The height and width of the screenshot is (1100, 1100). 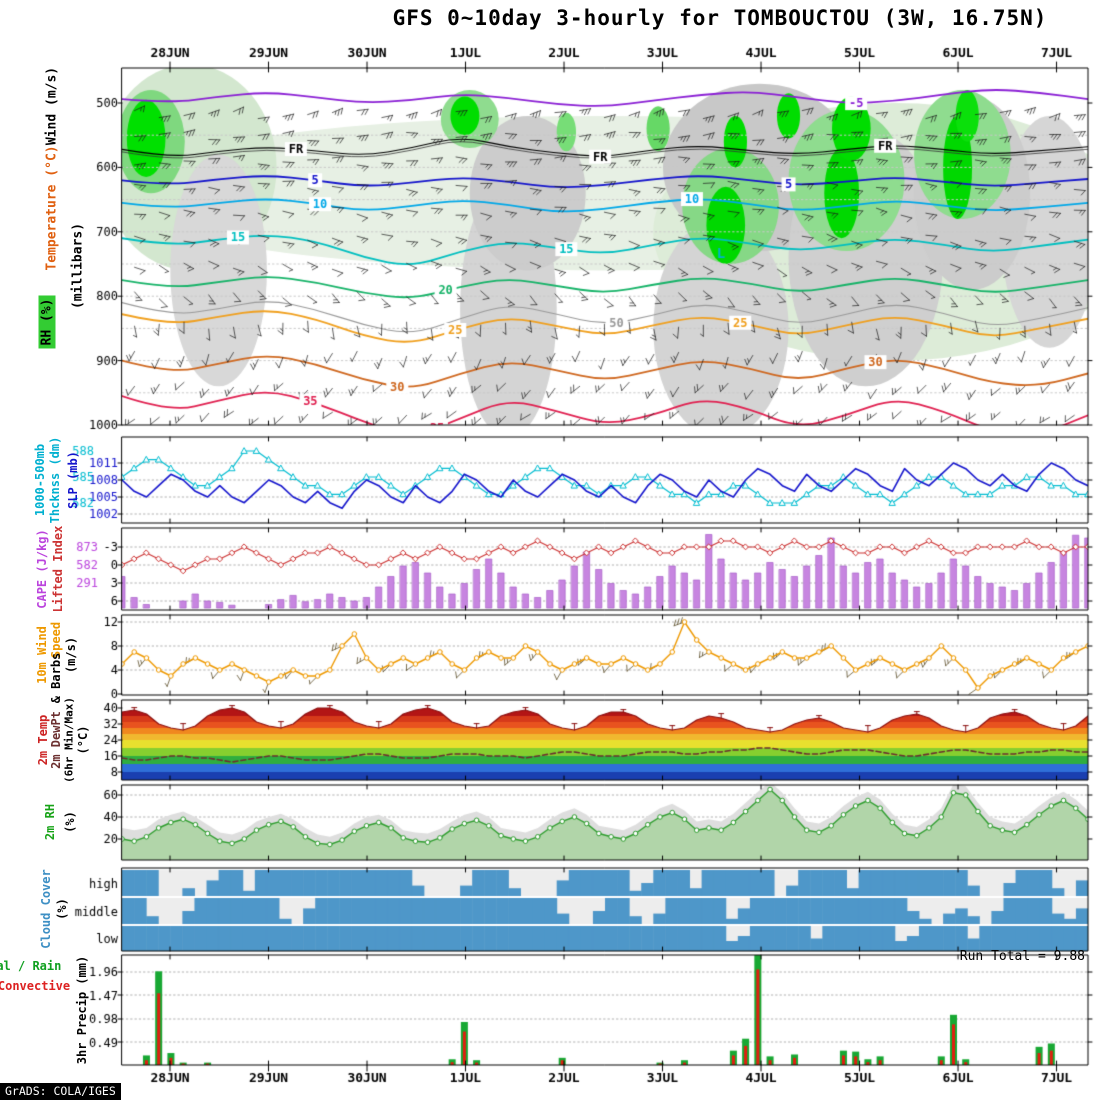 I want to click on side-label-wind-m-s-: Wind (m/s), so click(x=52, y=106).